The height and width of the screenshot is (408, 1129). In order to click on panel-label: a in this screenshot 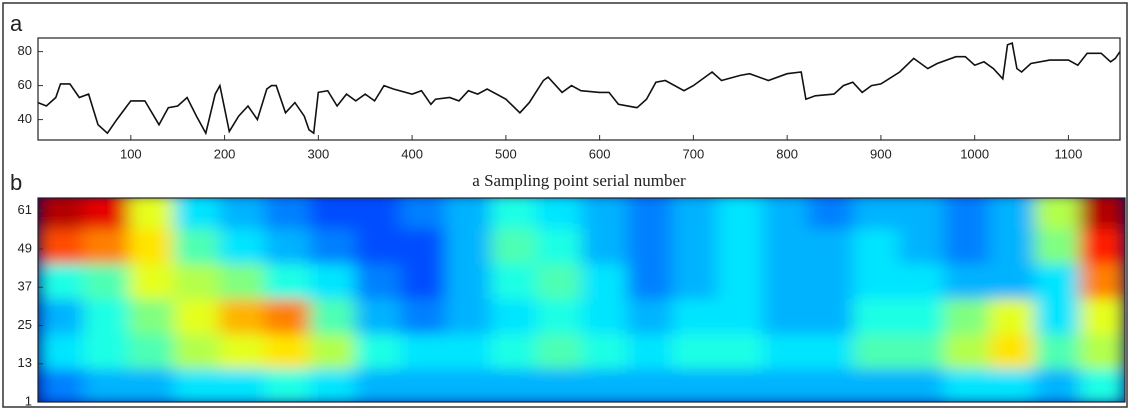, I will do `click(16, 23)`.